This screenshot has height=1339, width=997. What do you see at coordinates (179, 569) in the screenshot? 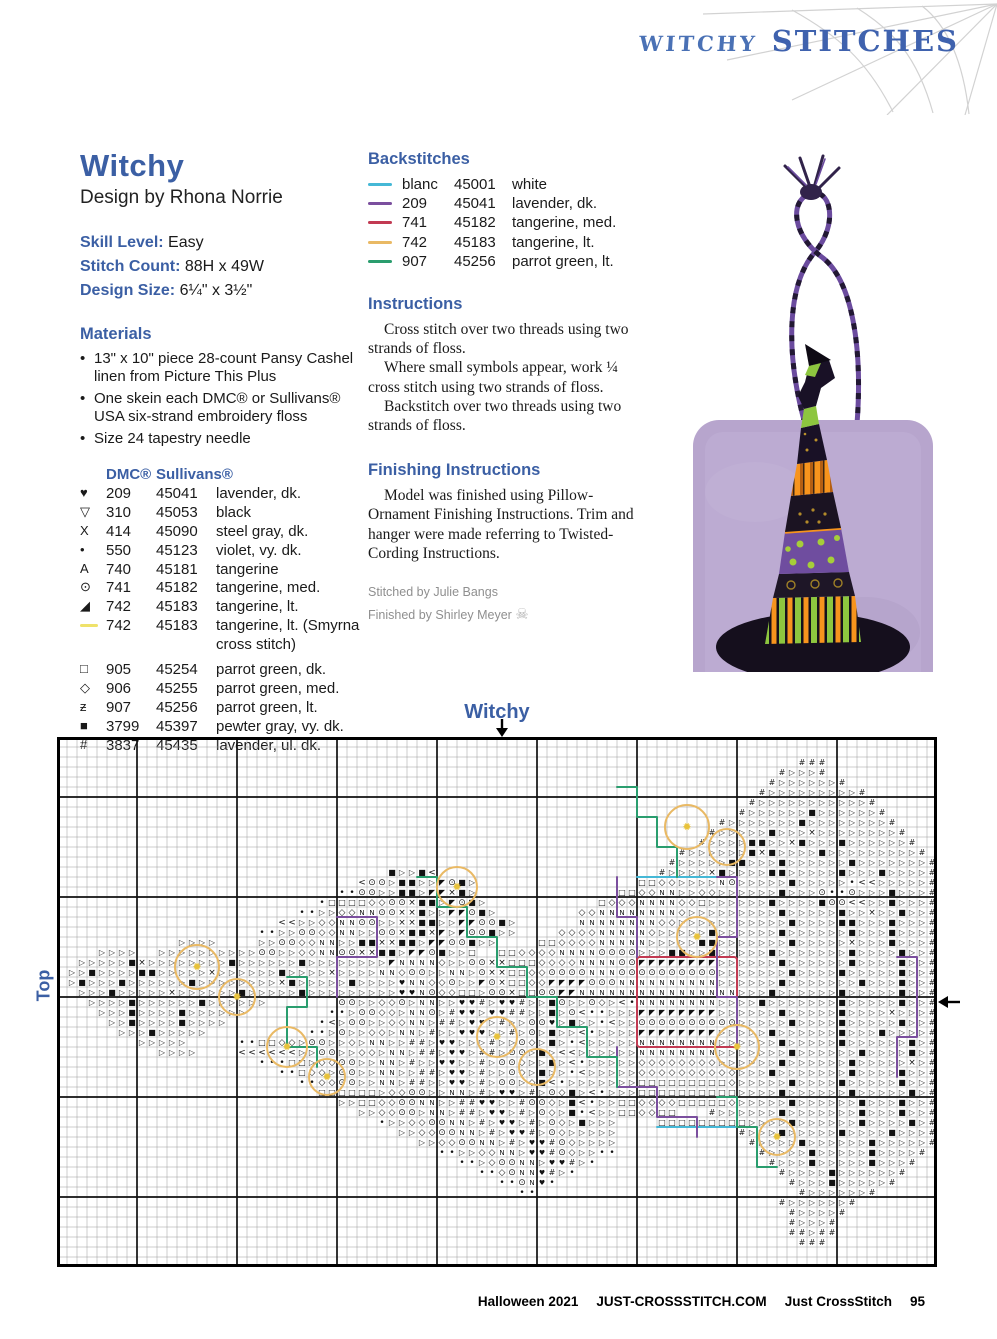
I see `floss-row: A 740 45181 tangerine` at bounding box center [179, 569].